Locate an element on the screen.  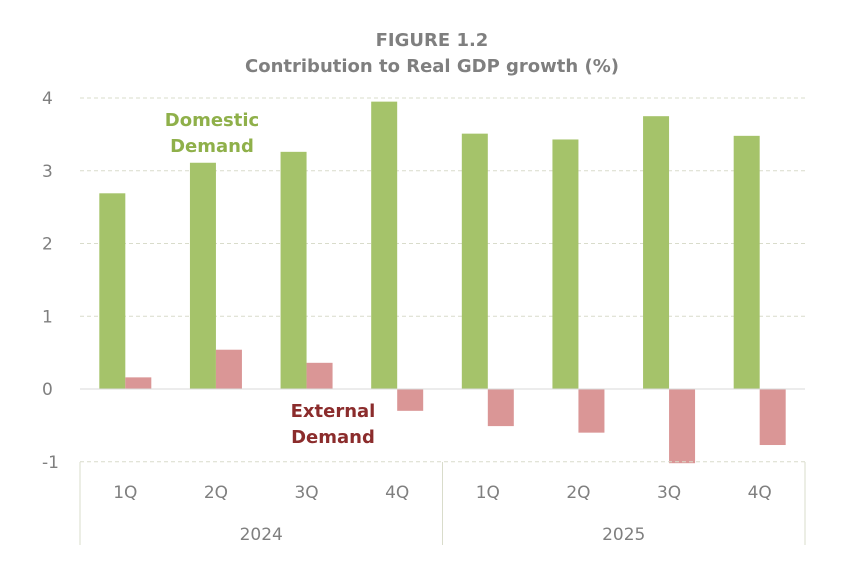
y-tick-label: 0 is located at coordinates (47, 390).